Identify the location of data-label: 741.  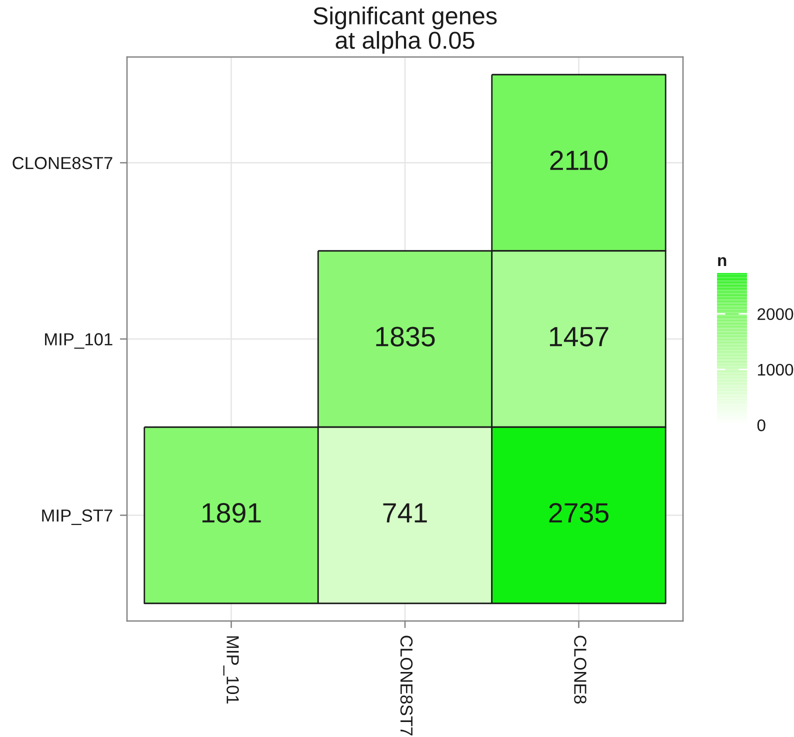
(405, 512).